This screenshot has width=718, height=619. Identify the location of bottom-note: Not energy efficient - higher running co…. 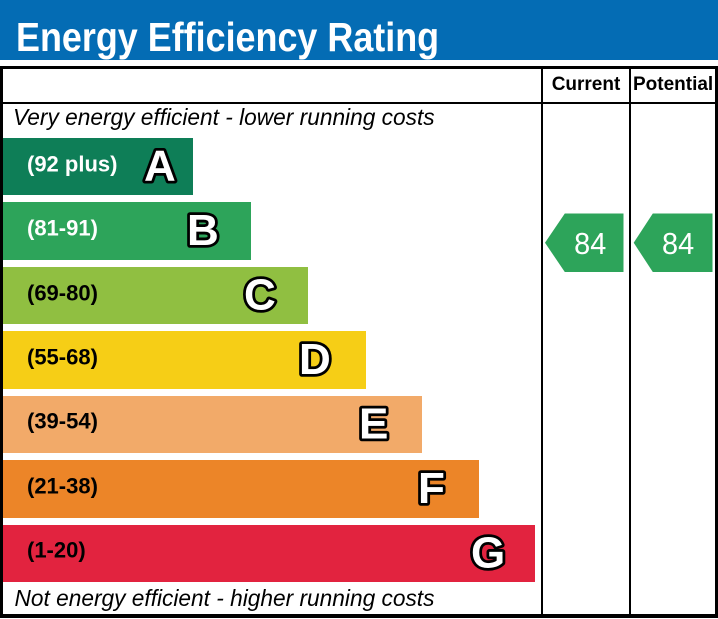
(224, 597).